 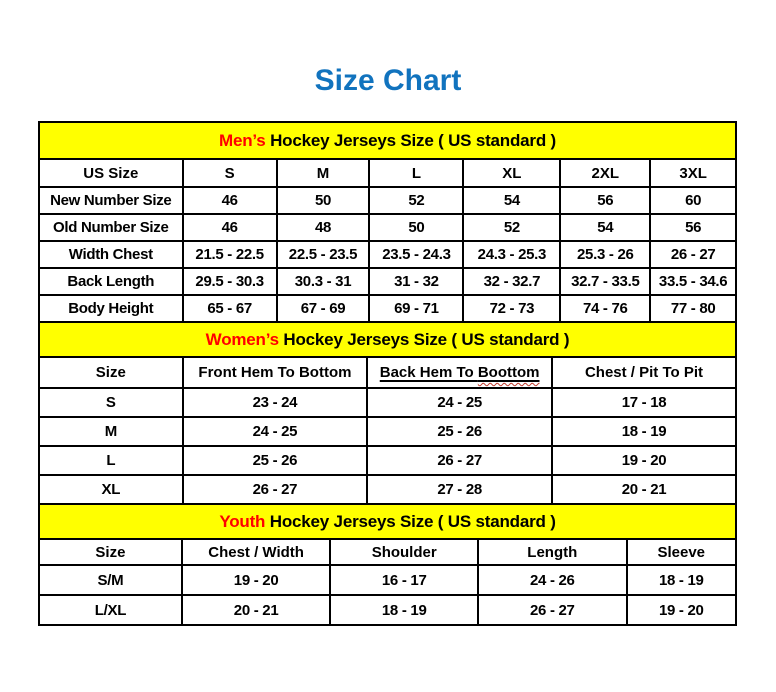 I want to click on row-label: Old Number Size, so click(x=111, y=227).